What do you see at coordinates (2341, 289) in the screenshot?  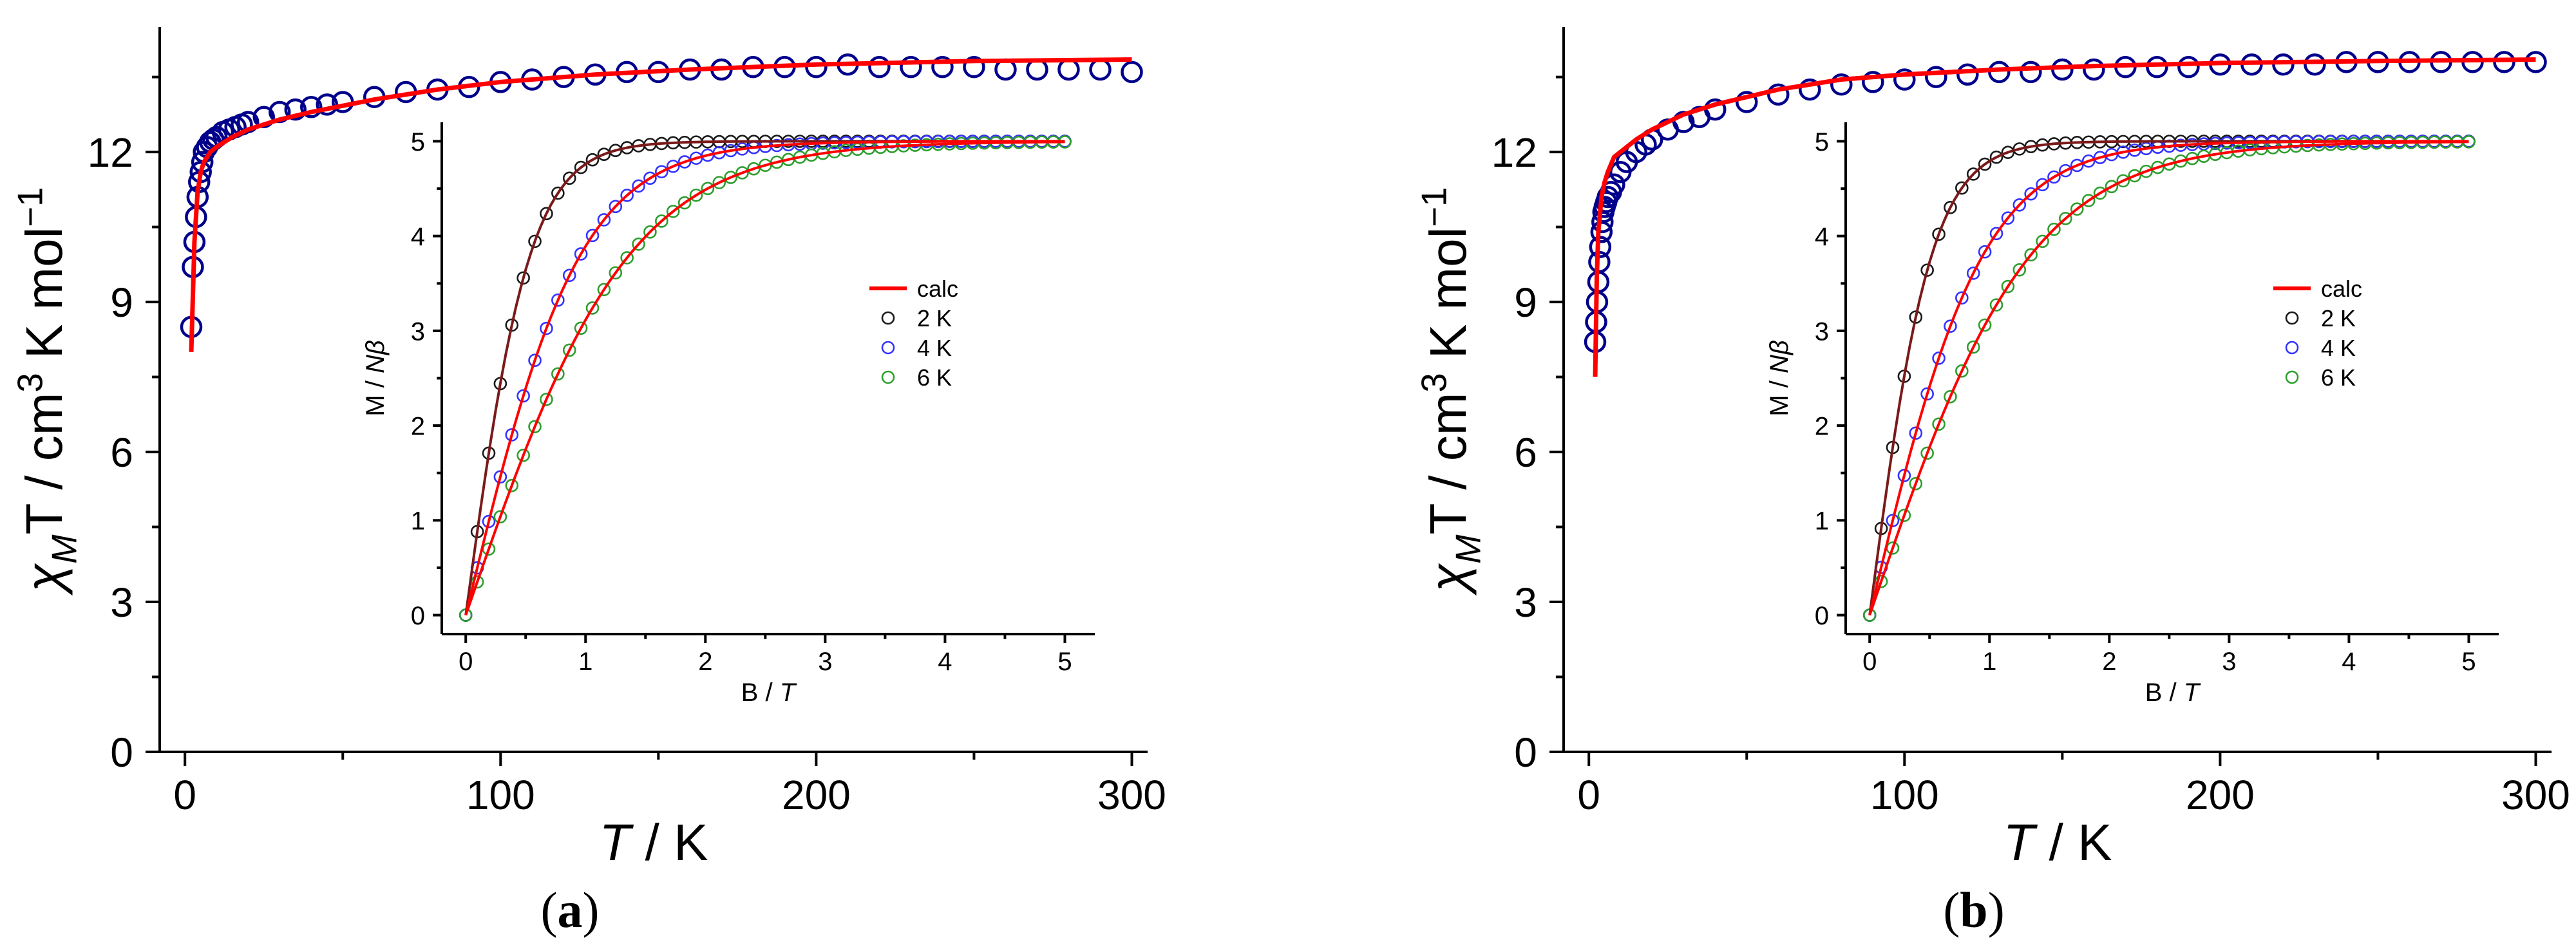 I see `b-legend-calc-label: calc` at bounding box center [2341, 289].